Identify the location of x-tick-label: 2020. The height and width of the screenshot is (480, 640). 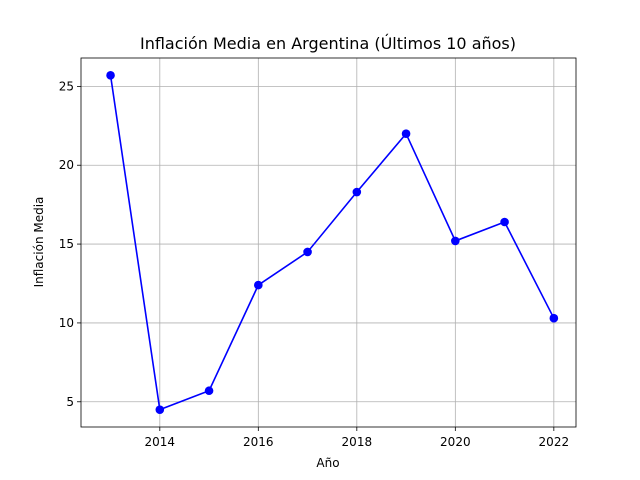
(455, 442).